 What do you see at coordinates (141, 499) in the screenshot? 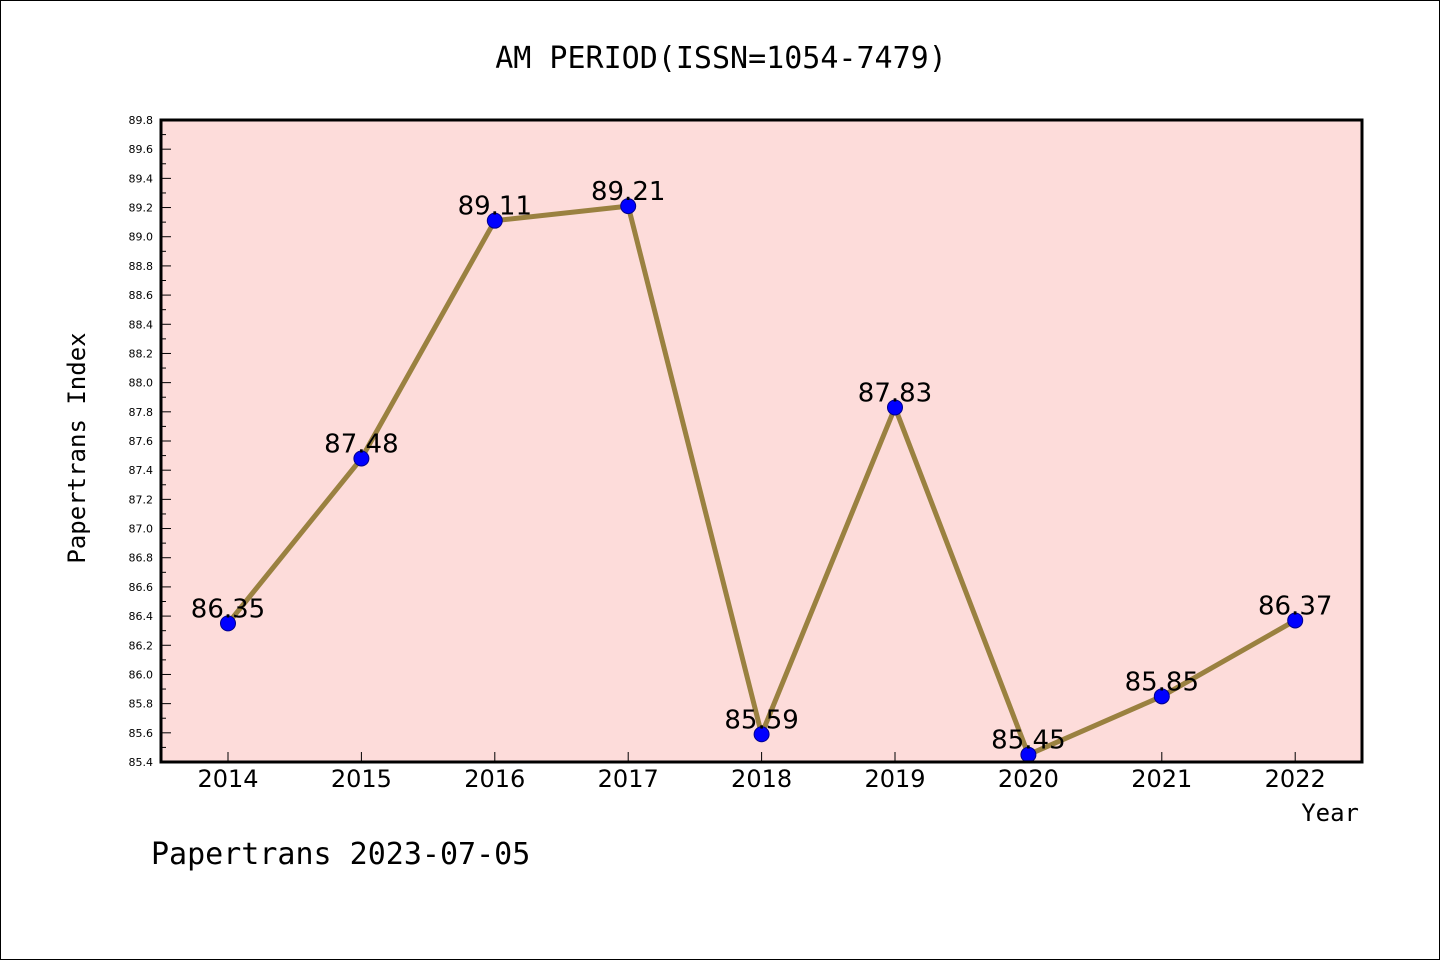
I see `y-tick-label: 87.2` at bounding box center [141, 499].